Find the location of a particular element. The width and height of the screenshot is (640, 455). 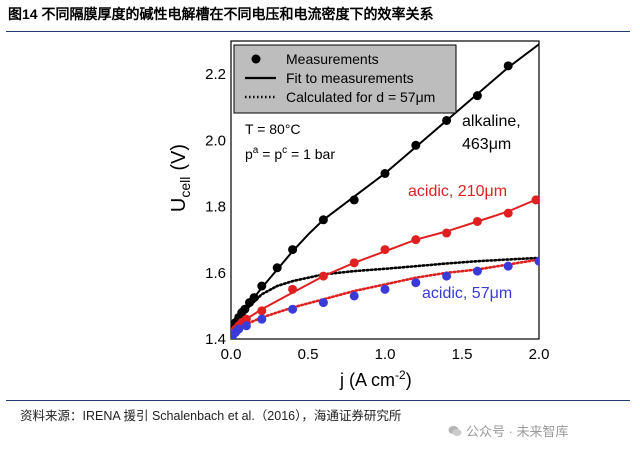

y-tick-label: 1.4 is located at coordinates (215, 339).